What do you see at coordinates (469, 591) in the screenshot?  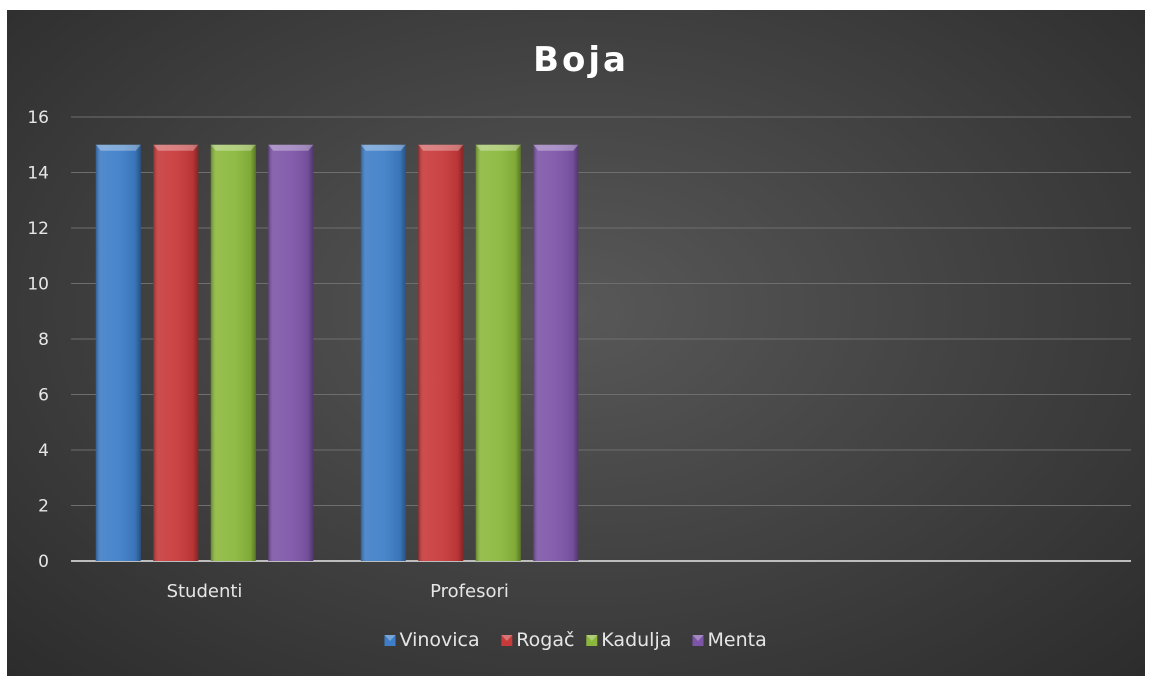 I see `x-category-label: Profesori` at bounding box center [469, 591].